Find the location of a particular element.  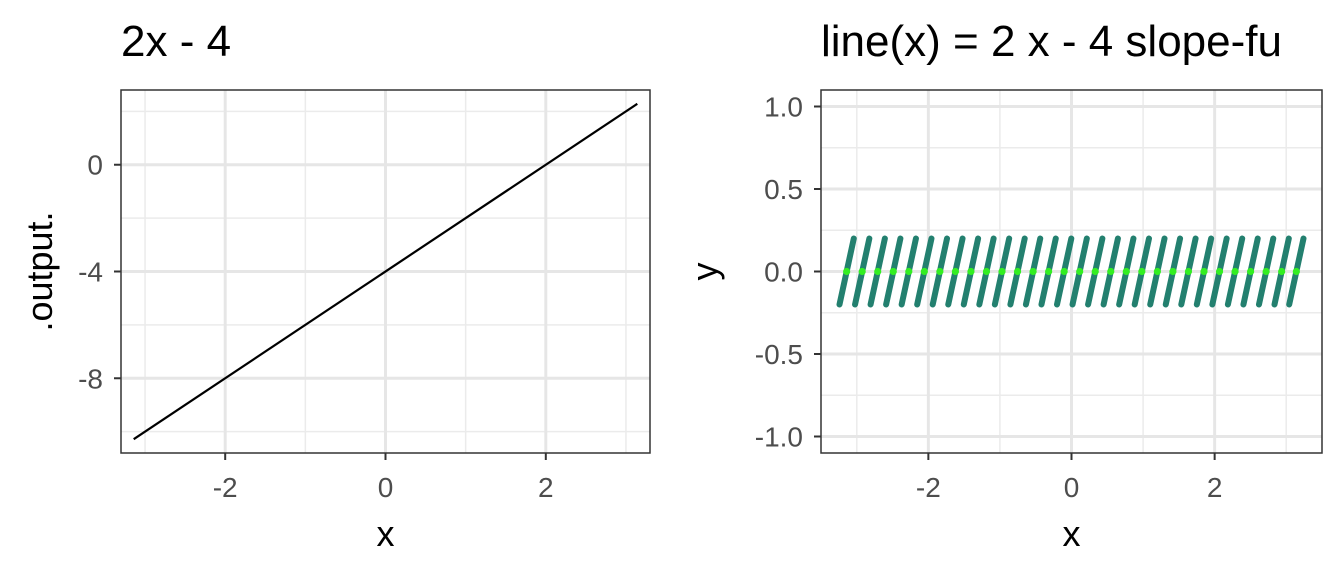

chart-title: 2x - 4 is located at coordinates (176, 41).